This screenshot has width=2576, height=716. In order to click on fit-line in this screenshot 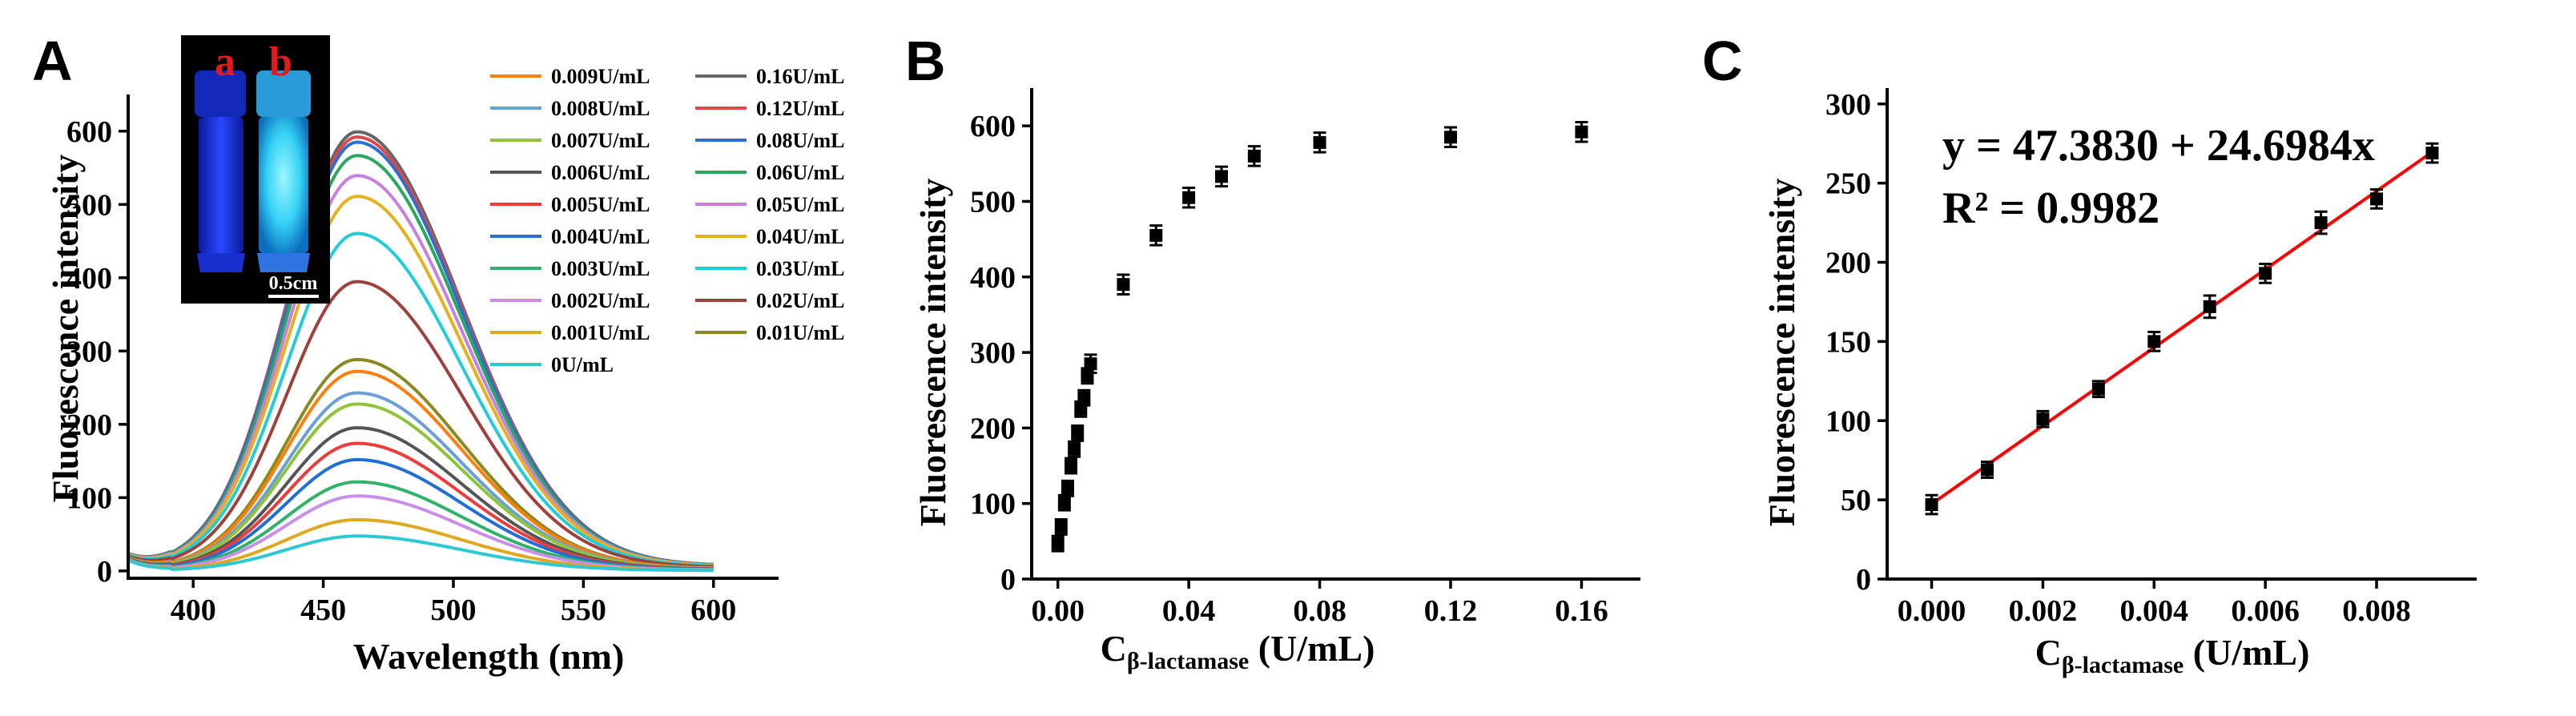, I will do `click(2181, 328)`.